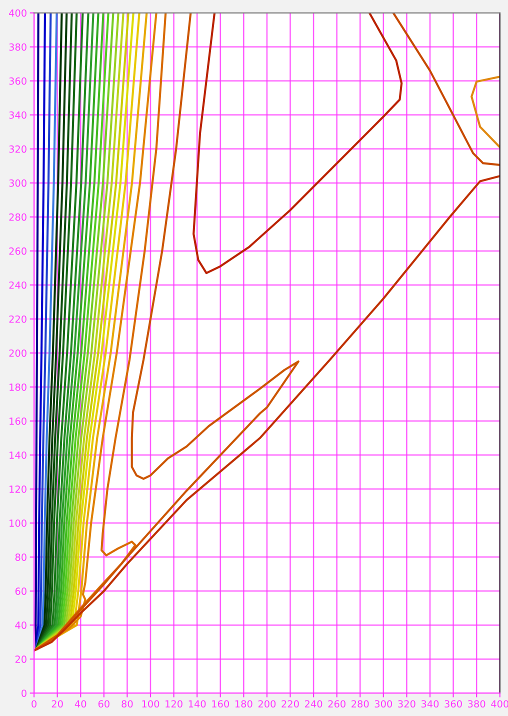 The width and height of the screenshot is (508, 716). Describe the element at coordinates (17, 319) in the screenshot. I see `y-tick-label: 220` at that location.